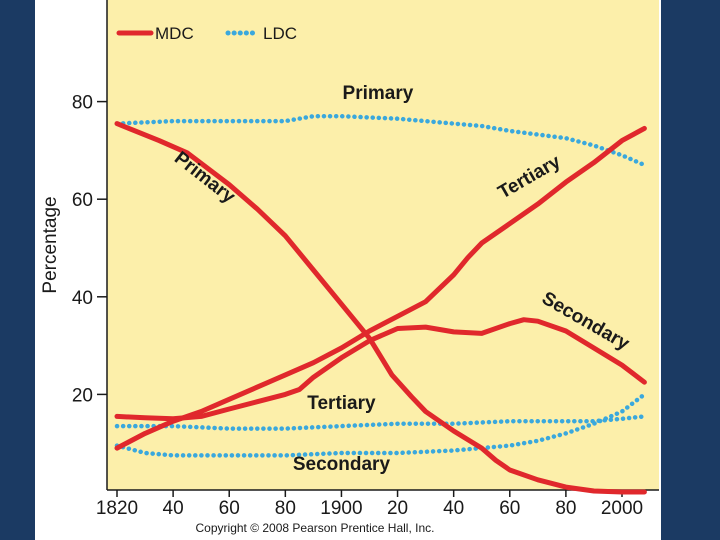  I want to click on x-tick-label: 2000, so click(622, 508).